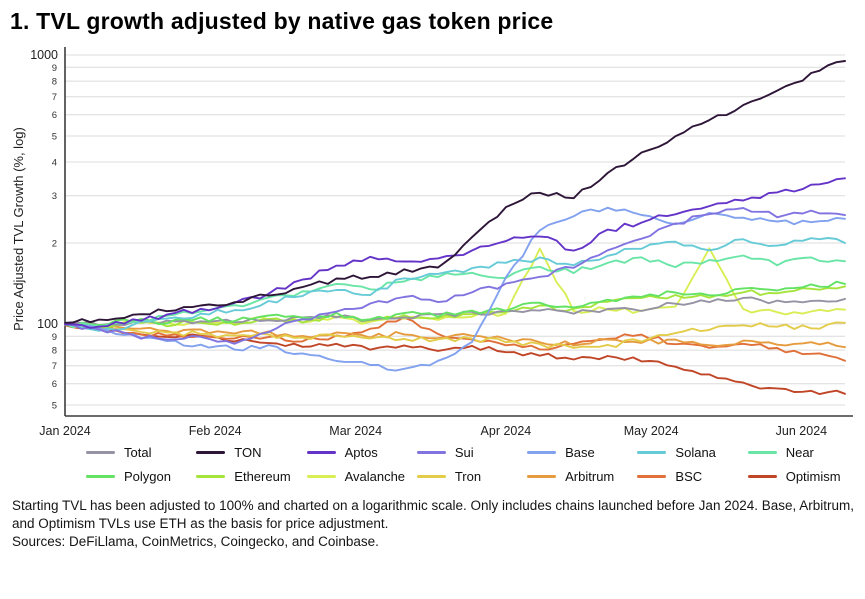 Image resolution: width=865 pixels, height=599 pixels. Describe the element at coordinates (542, 476) in the screenshot. I see `legend-swatch-arbitrum` at that location.